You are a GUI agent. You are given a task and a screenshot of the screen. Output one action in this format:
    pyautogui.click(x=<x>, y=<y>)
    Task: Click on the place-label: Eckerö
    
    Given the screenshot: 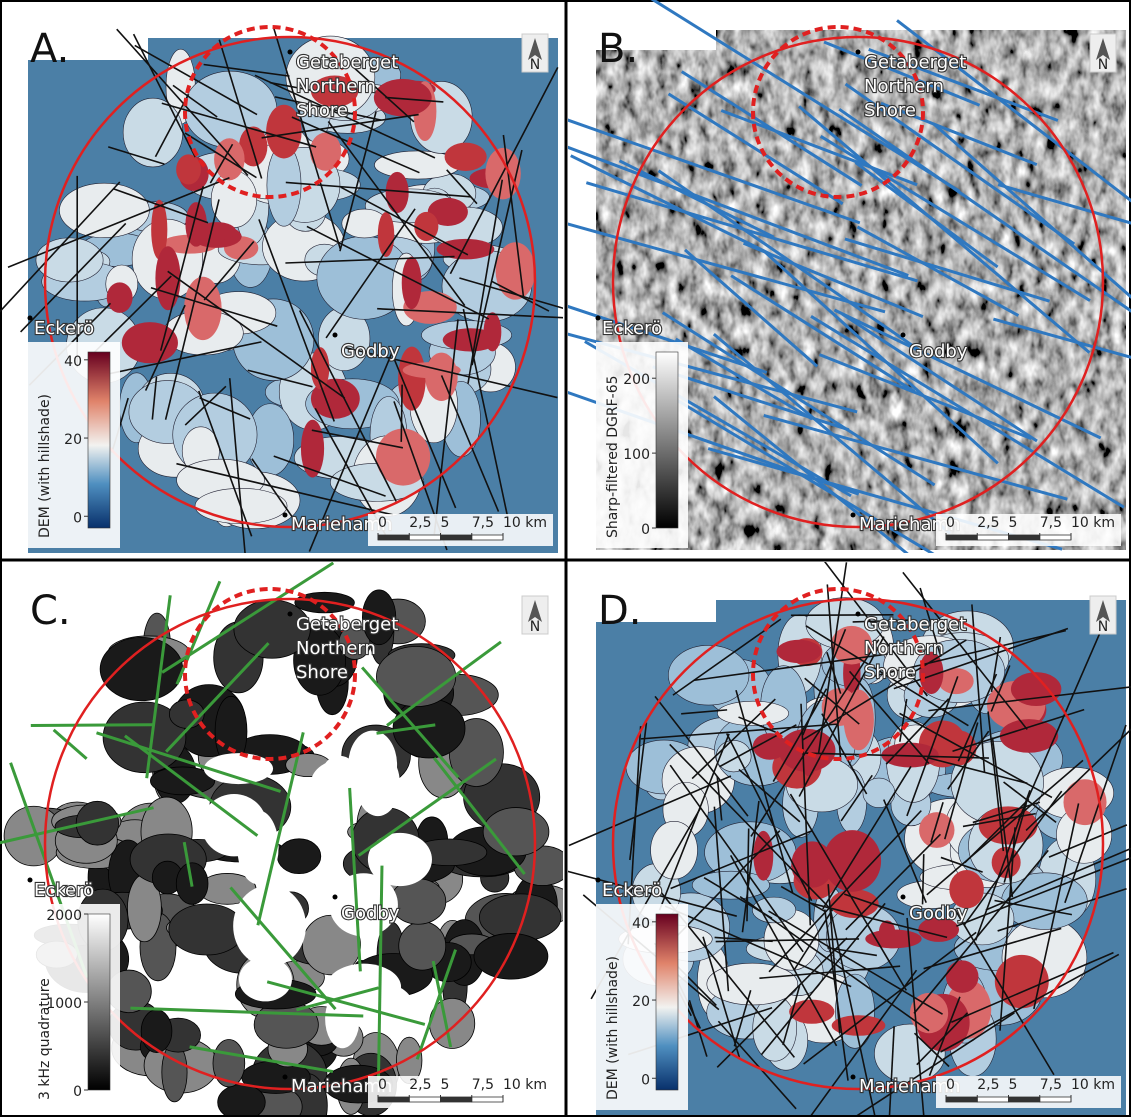 What is the action you would take?
    pyautogui.click(x=64, y=328)
    